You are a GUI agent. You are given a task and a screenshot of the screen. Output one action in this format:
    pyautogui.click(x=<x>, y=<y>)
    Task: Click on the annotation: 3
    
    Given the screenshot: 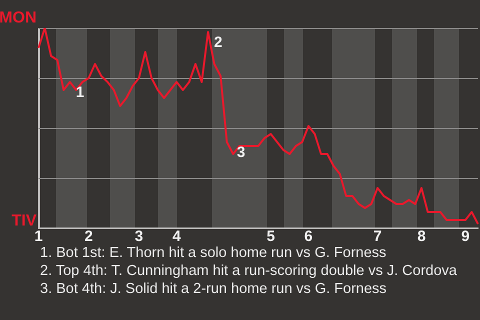 What is the action you would take?
    pyautogui.click(x=241, y=153)
    